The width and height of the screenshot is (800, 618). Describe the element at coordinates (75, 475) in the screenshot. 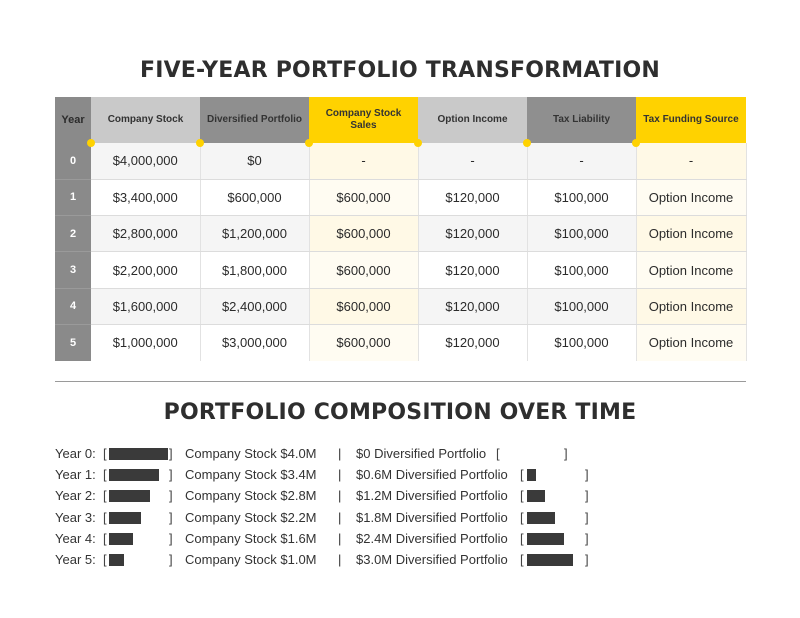

I see `year-label: Year 1:` at that location.